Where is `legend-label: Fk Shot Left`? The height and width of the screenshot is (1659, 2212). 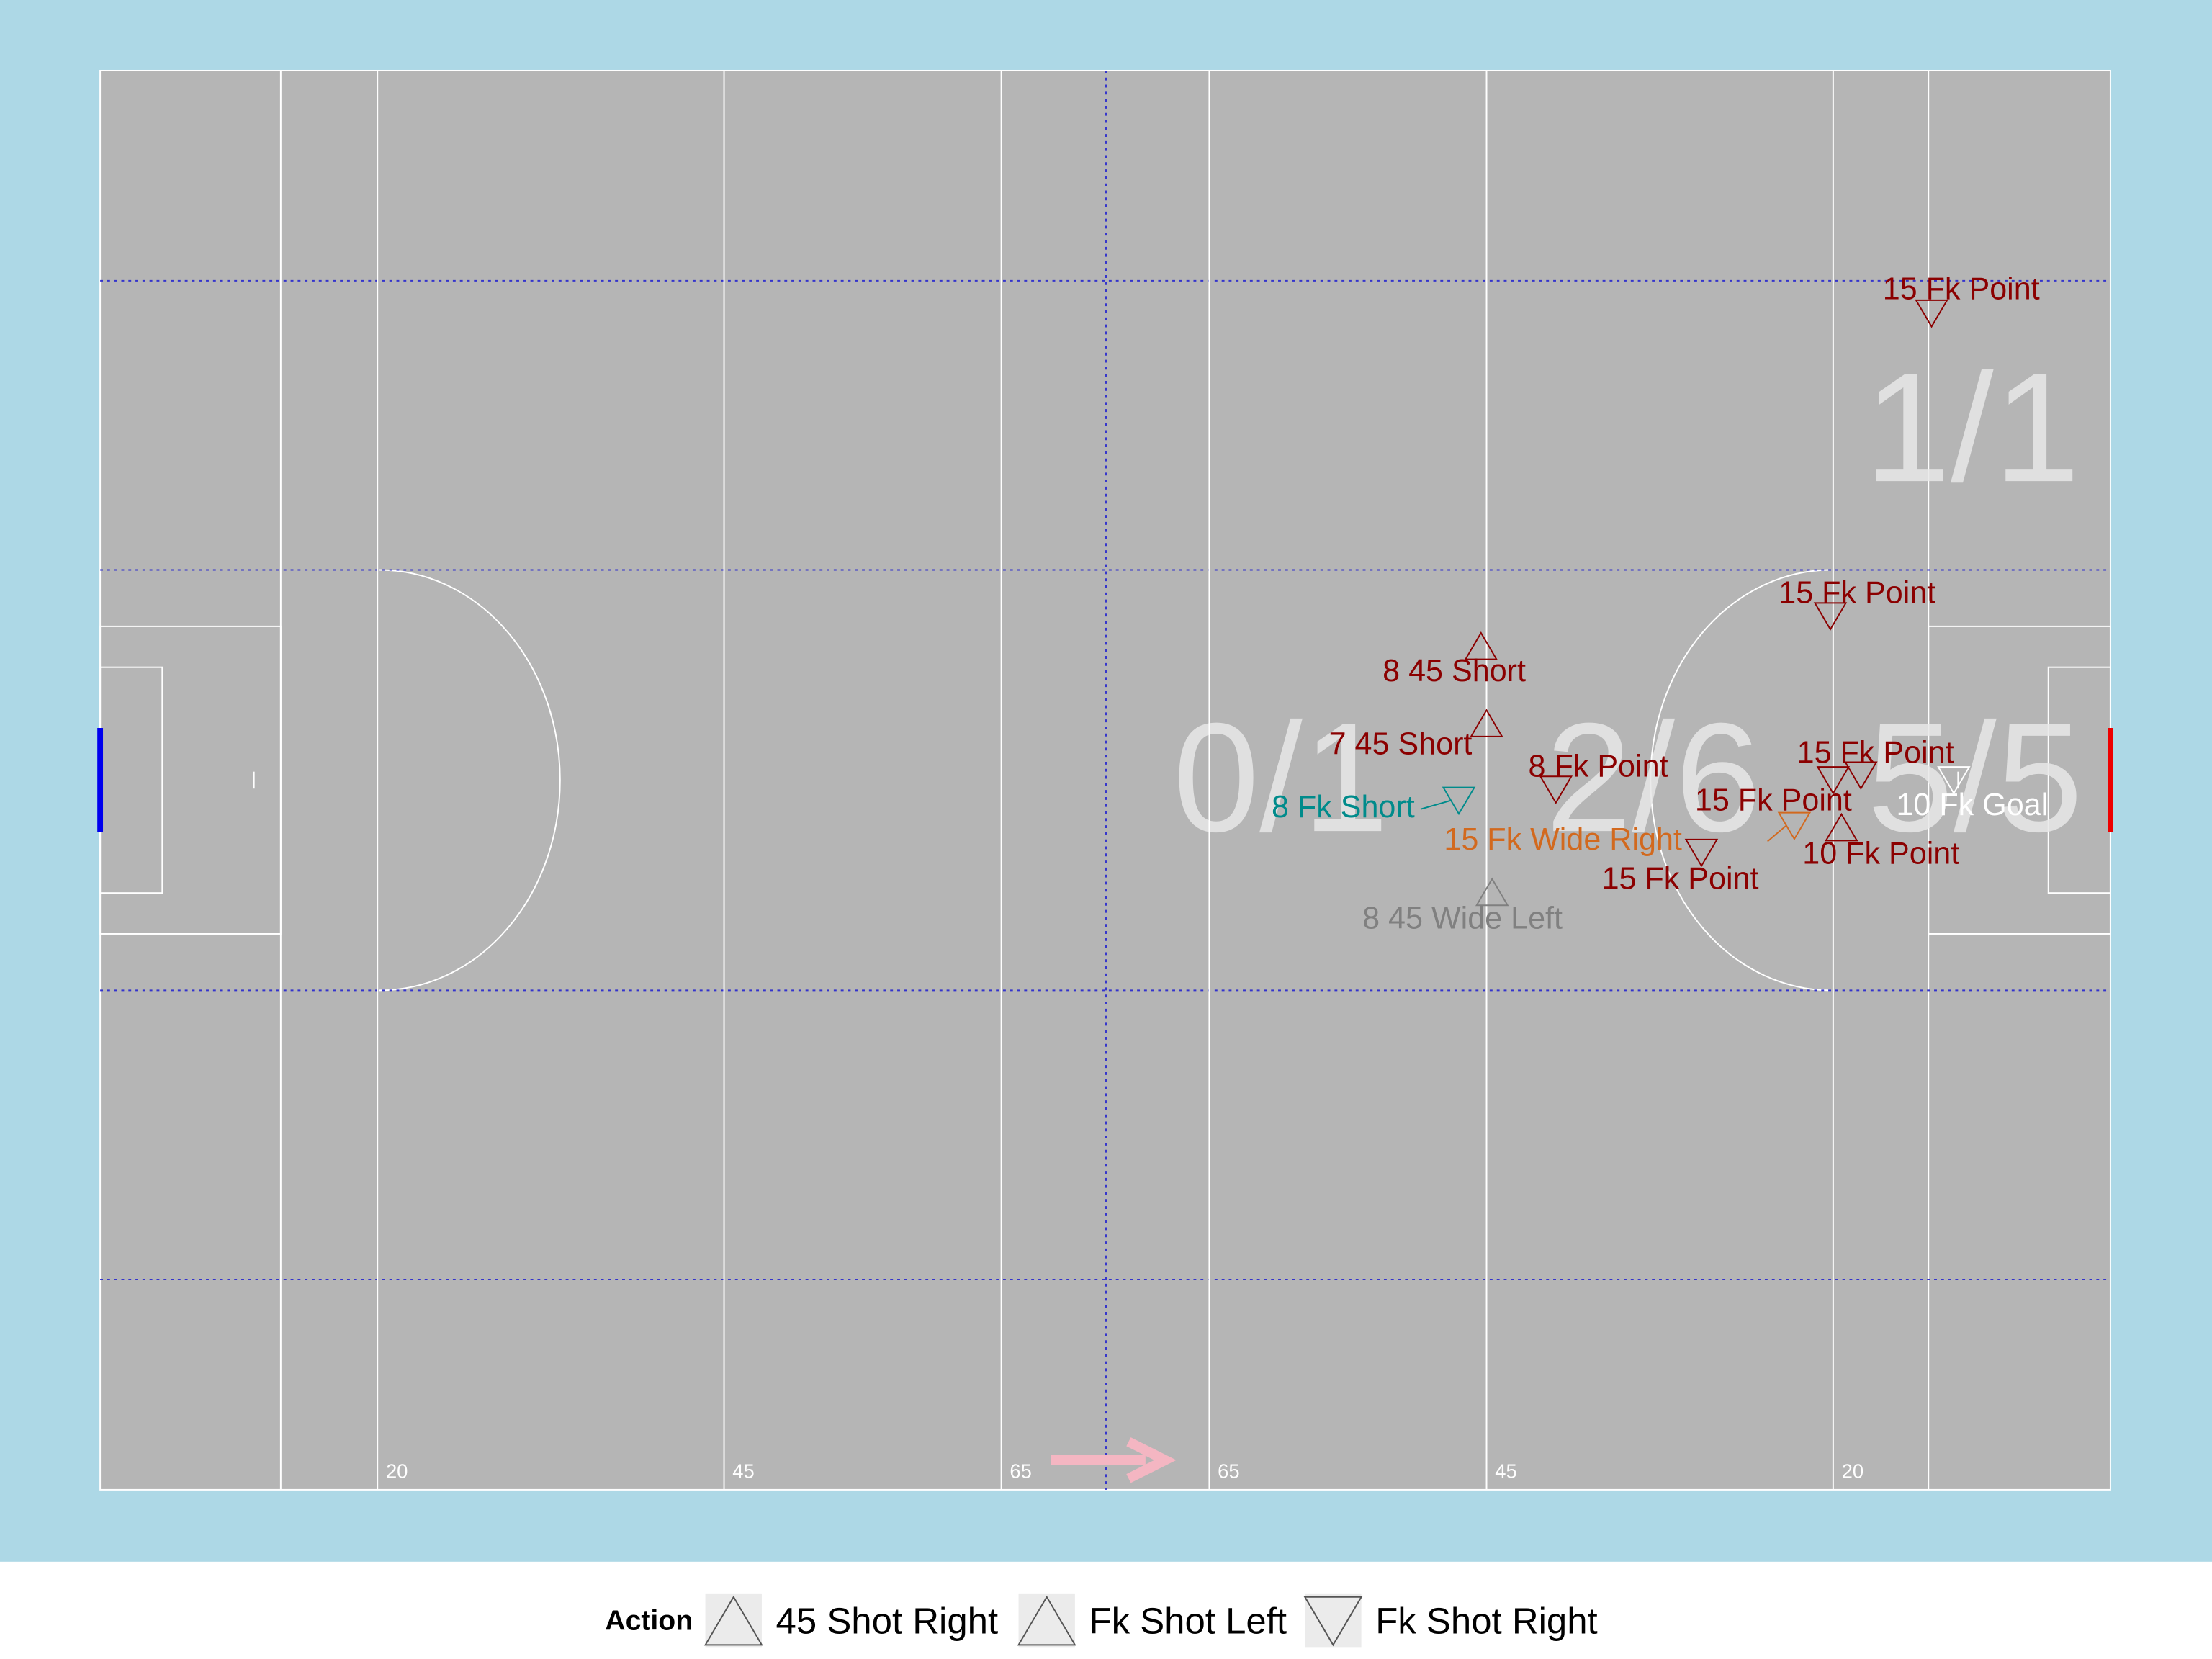
legend-label: Fk Shot Left is located at coordinates (1188, 1620).